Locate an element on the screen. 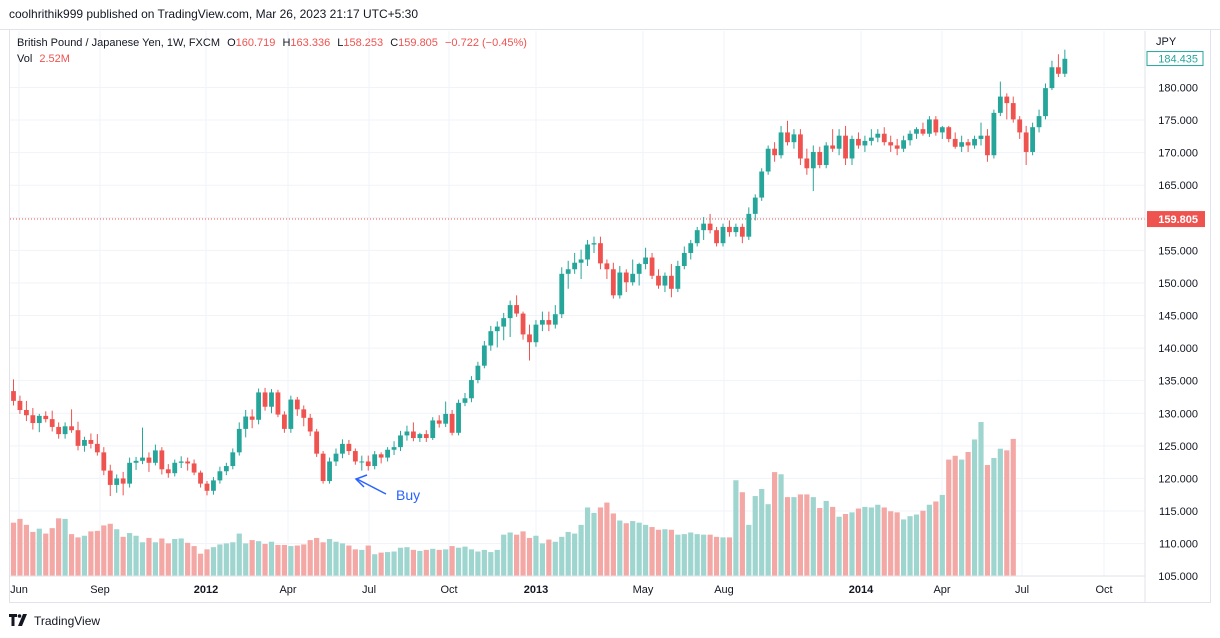  legend-vol-label: Vol is located at coordinates (25, 59).